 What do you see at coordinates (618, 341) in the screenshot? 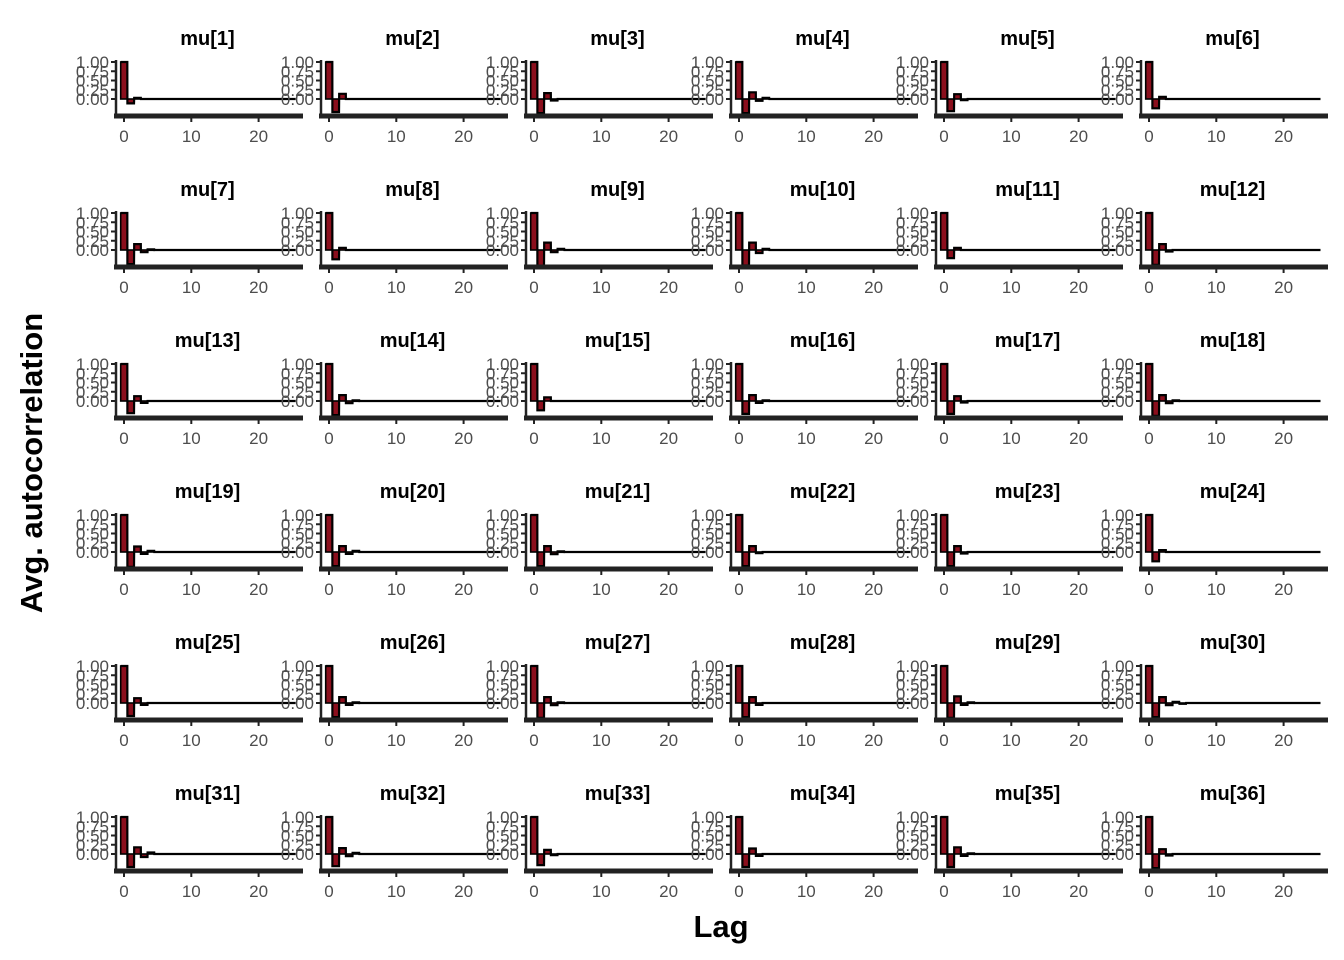
I see `panel-title: mu[15]` at bounding box center [618, 341].